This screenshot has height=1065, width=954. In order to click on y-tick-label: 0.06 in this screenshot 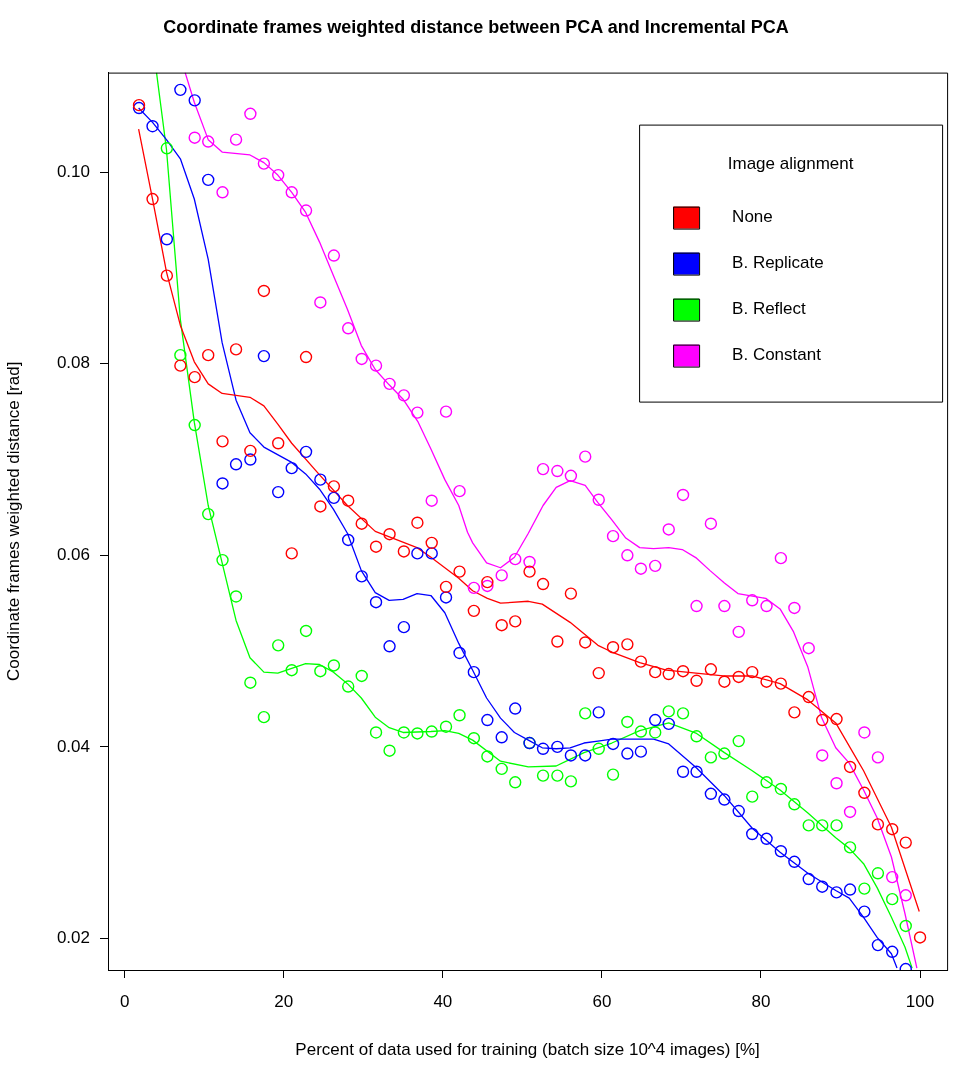, I will do `click(73, 554)`.